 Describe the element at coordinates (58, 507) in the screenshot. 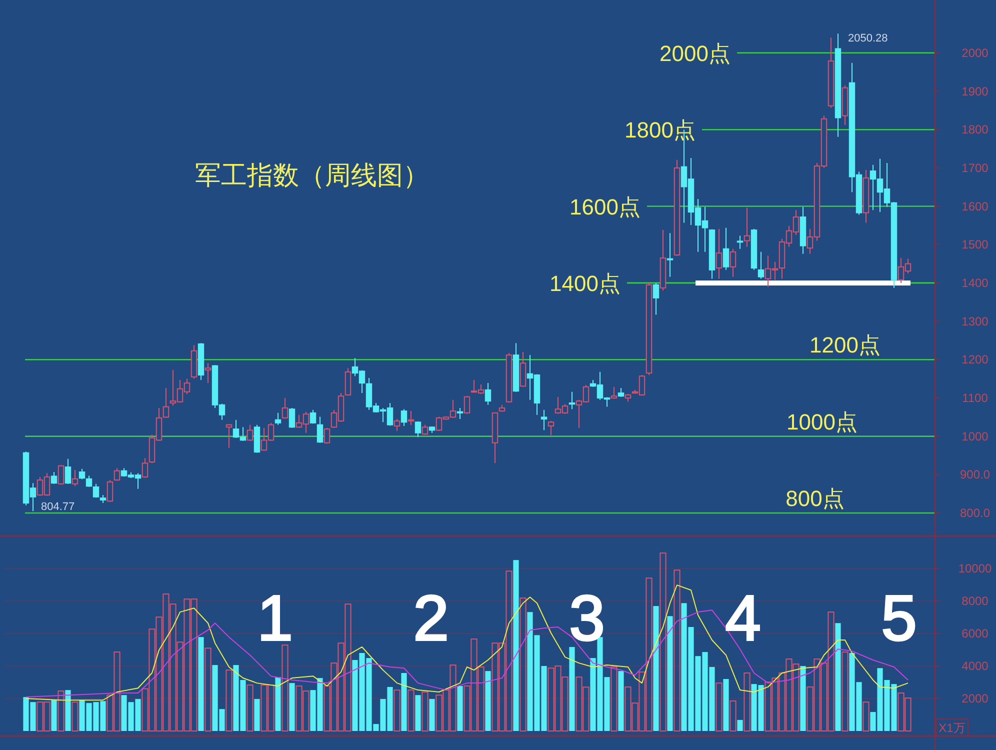

I see `annotation: 804.77` at that location.